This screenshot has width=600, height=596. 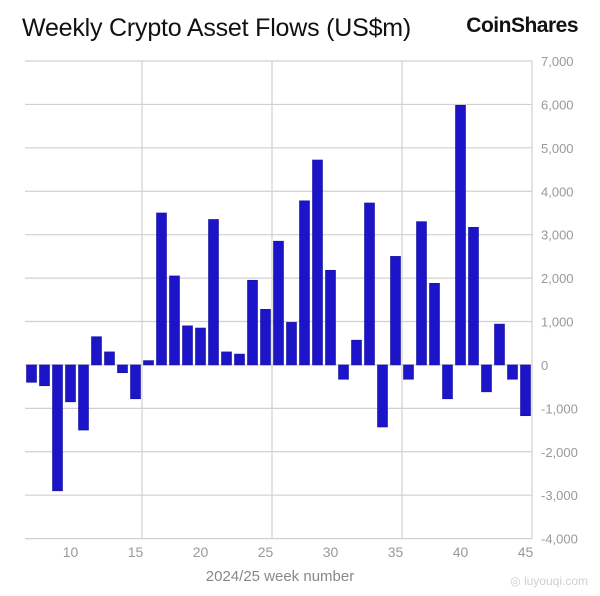 I want to click on watermark: ◎ luyouqi.com, so click(x=549, y=581).